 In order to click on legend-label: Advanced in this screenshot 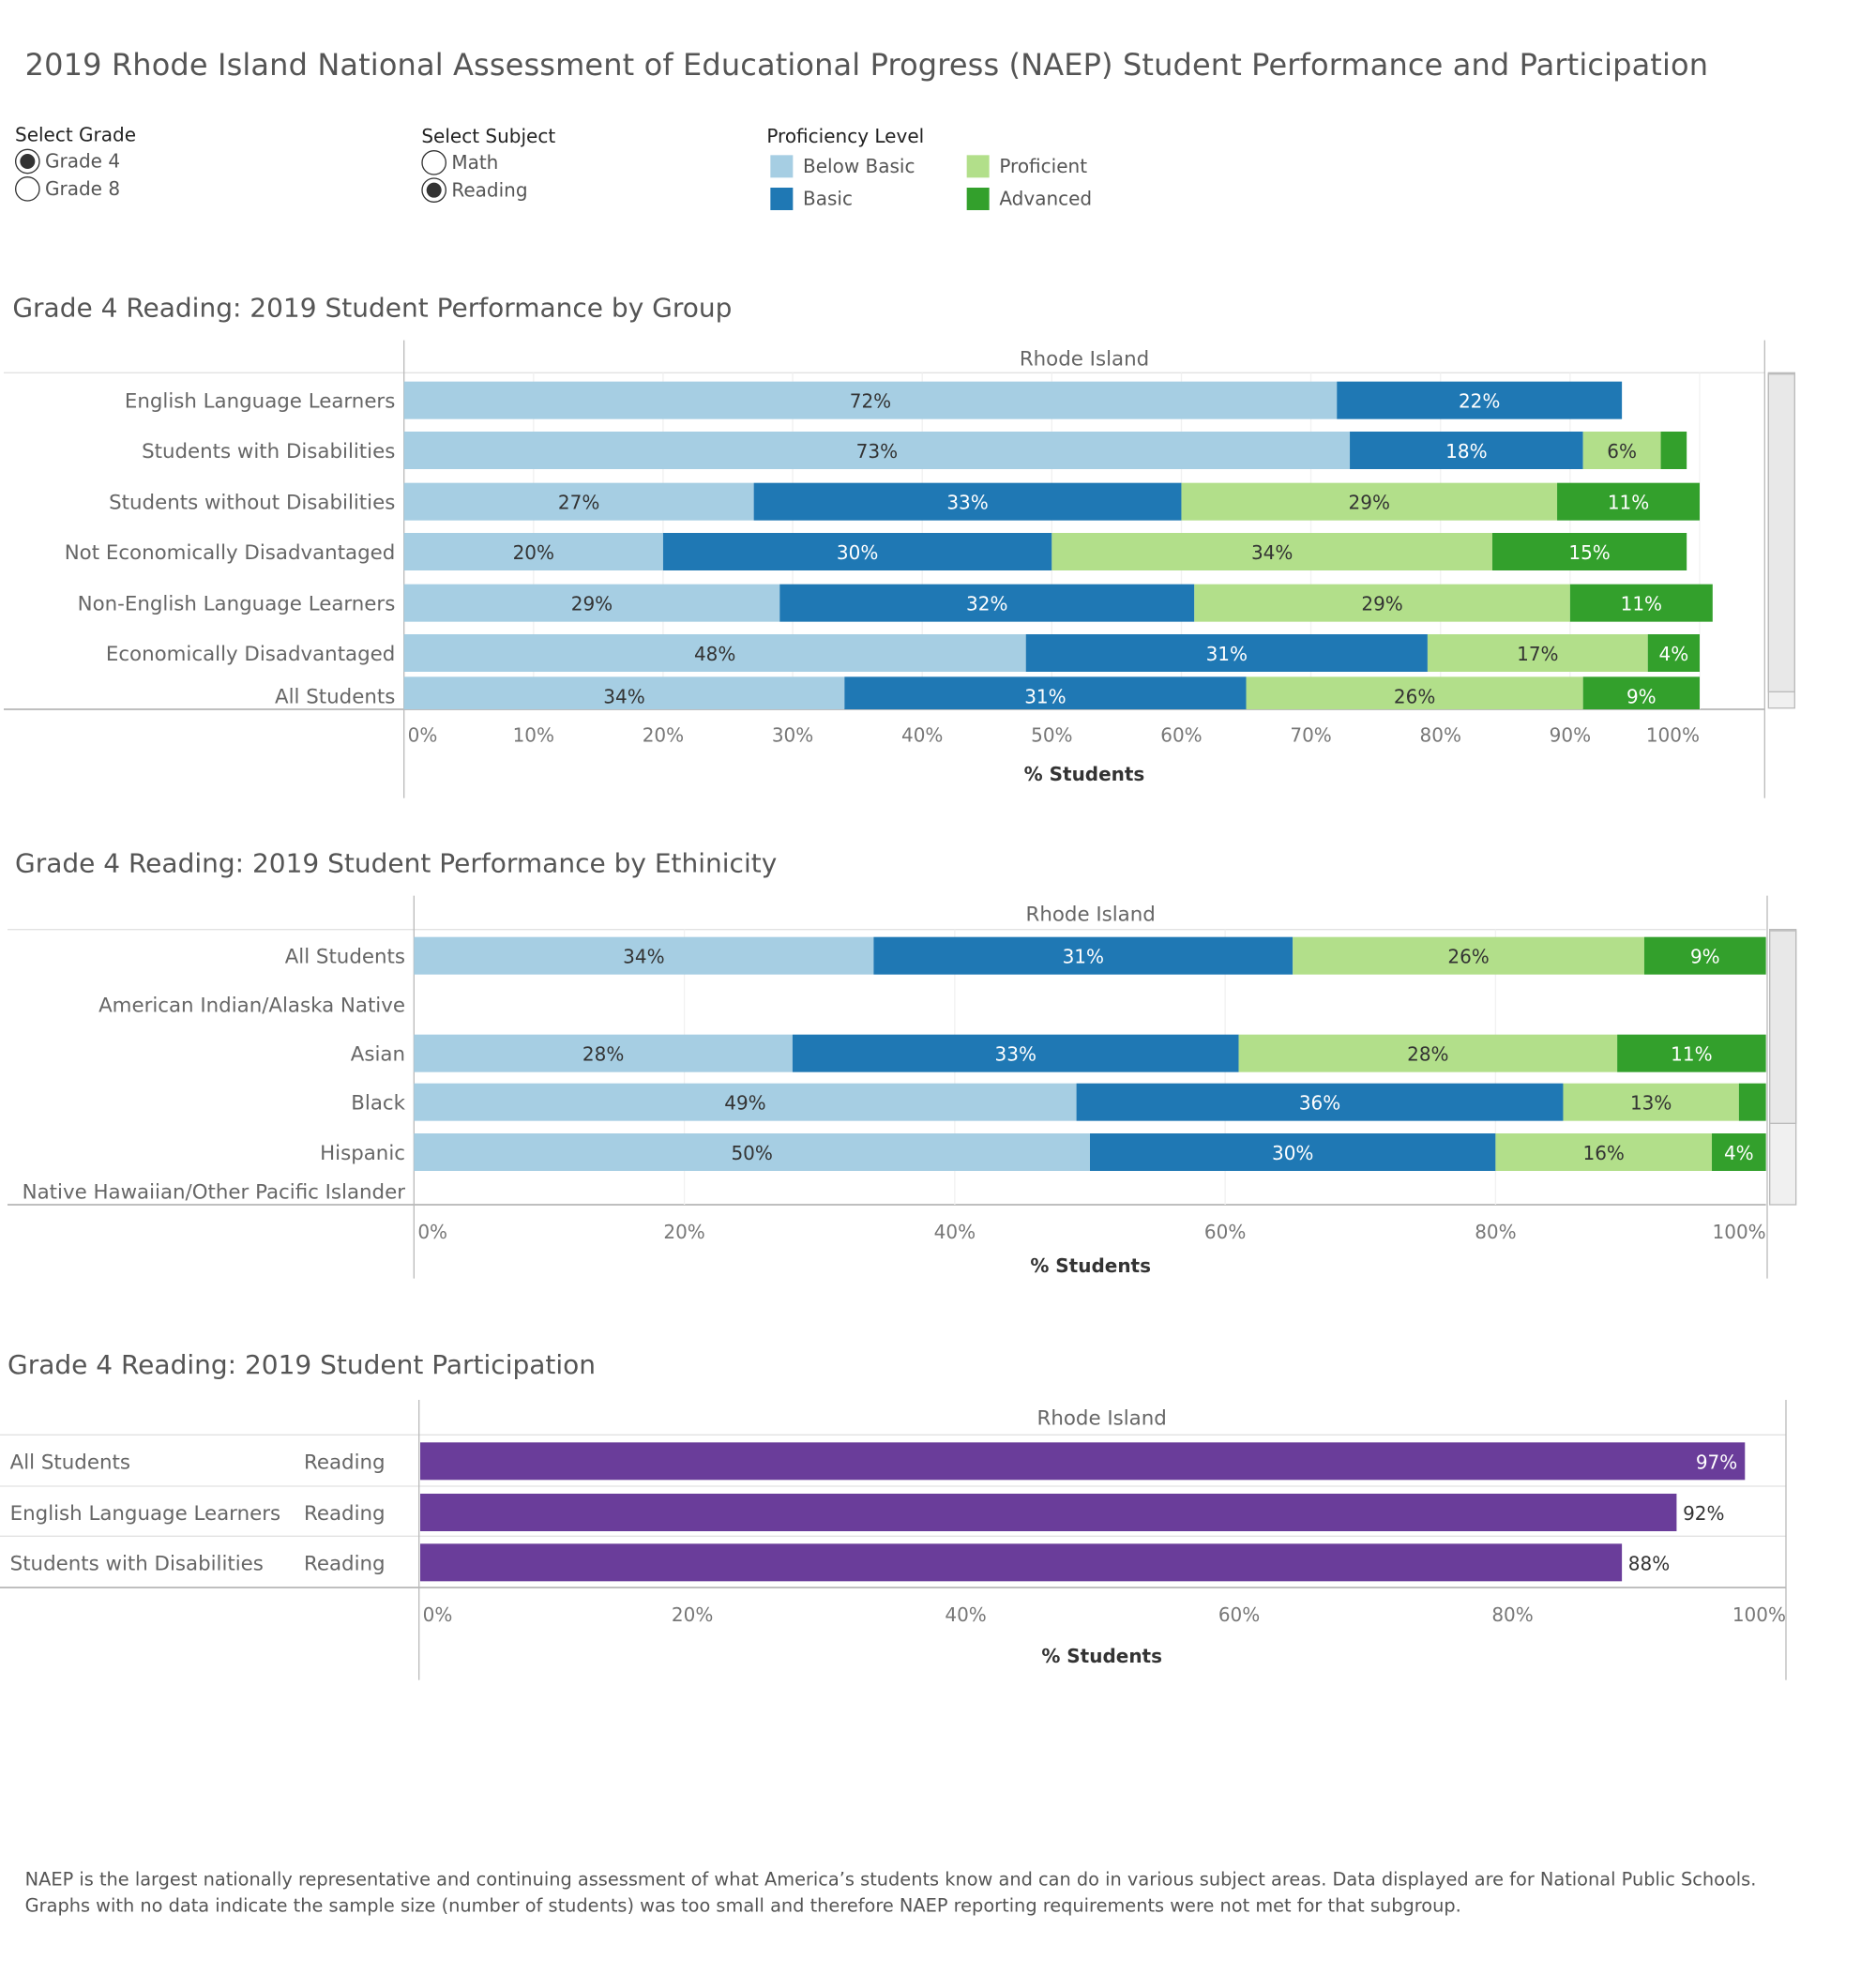, I will do `click(1046, 198)`.